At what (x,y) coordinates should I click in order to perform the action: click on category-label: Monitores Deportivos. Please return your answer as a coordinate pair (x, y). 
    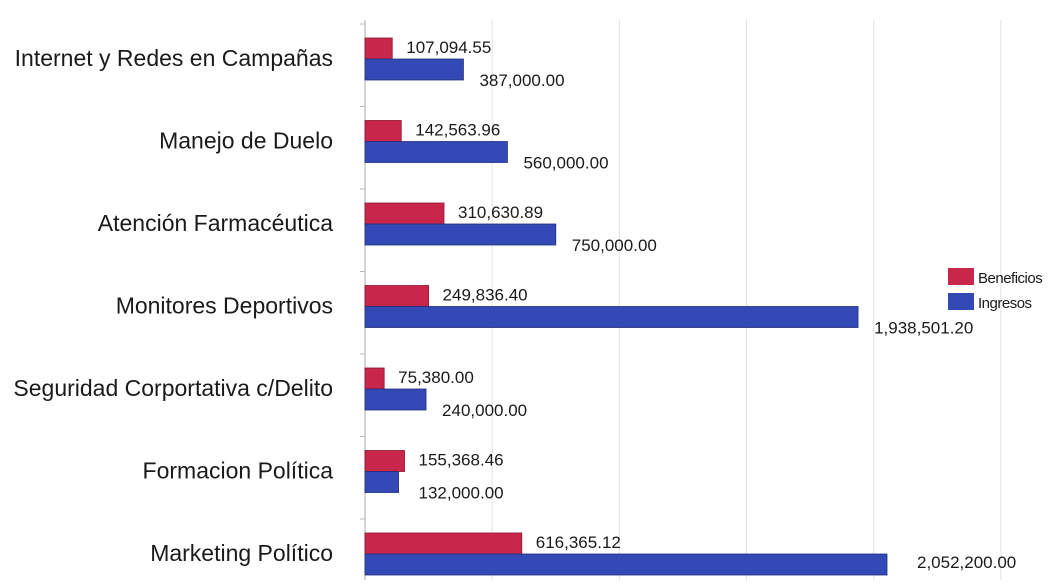
    Looking at the image, I should click on (224, 306).